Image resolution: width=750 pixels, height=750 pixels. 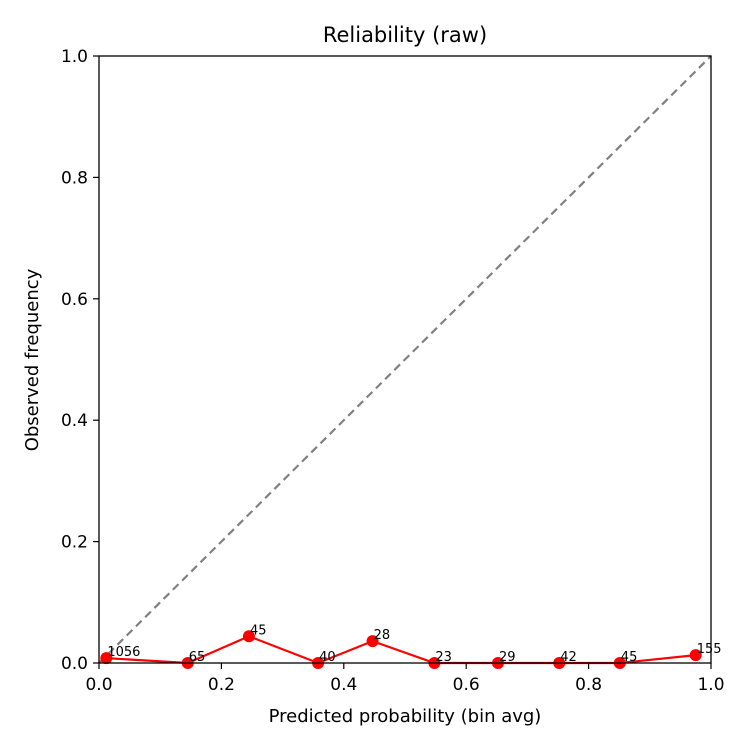 What do you see at coordinates (466, 685) in the screenshot?
I see `x-tick-label: 0.6` at bounding box center [466, 685].